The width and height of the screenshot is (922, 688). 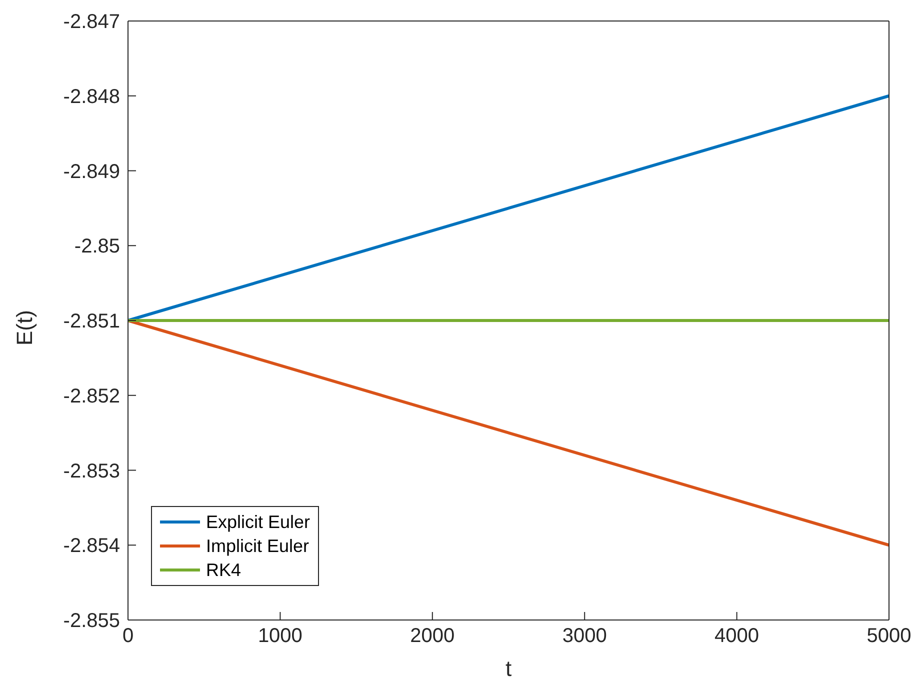 I want to click on x-tick-label: 0, so click(x=128, y=636).